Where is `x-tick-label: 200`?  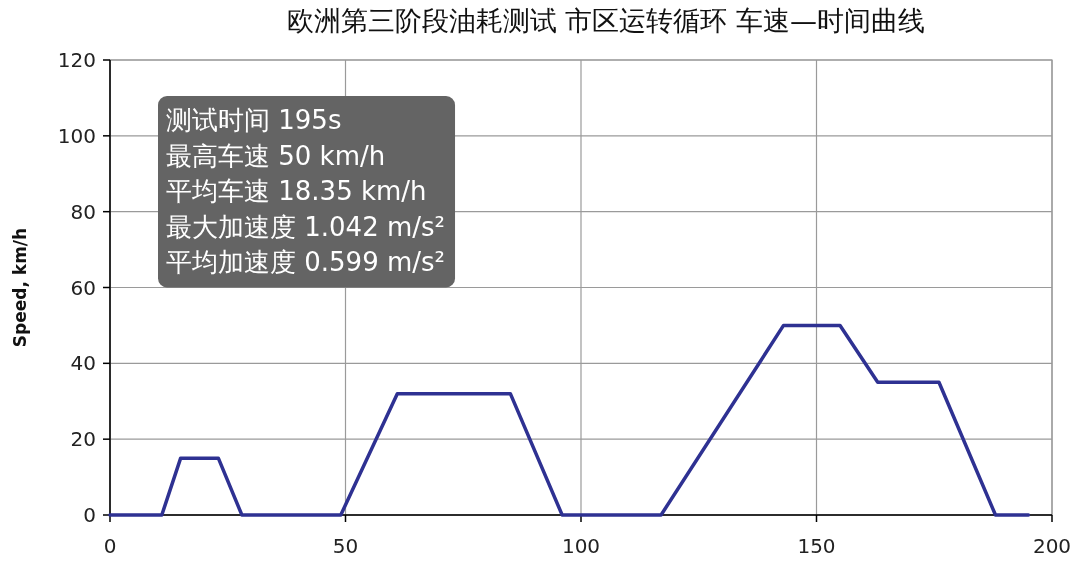 x-tick-label: 200 is located at coordinates (1052, 546).